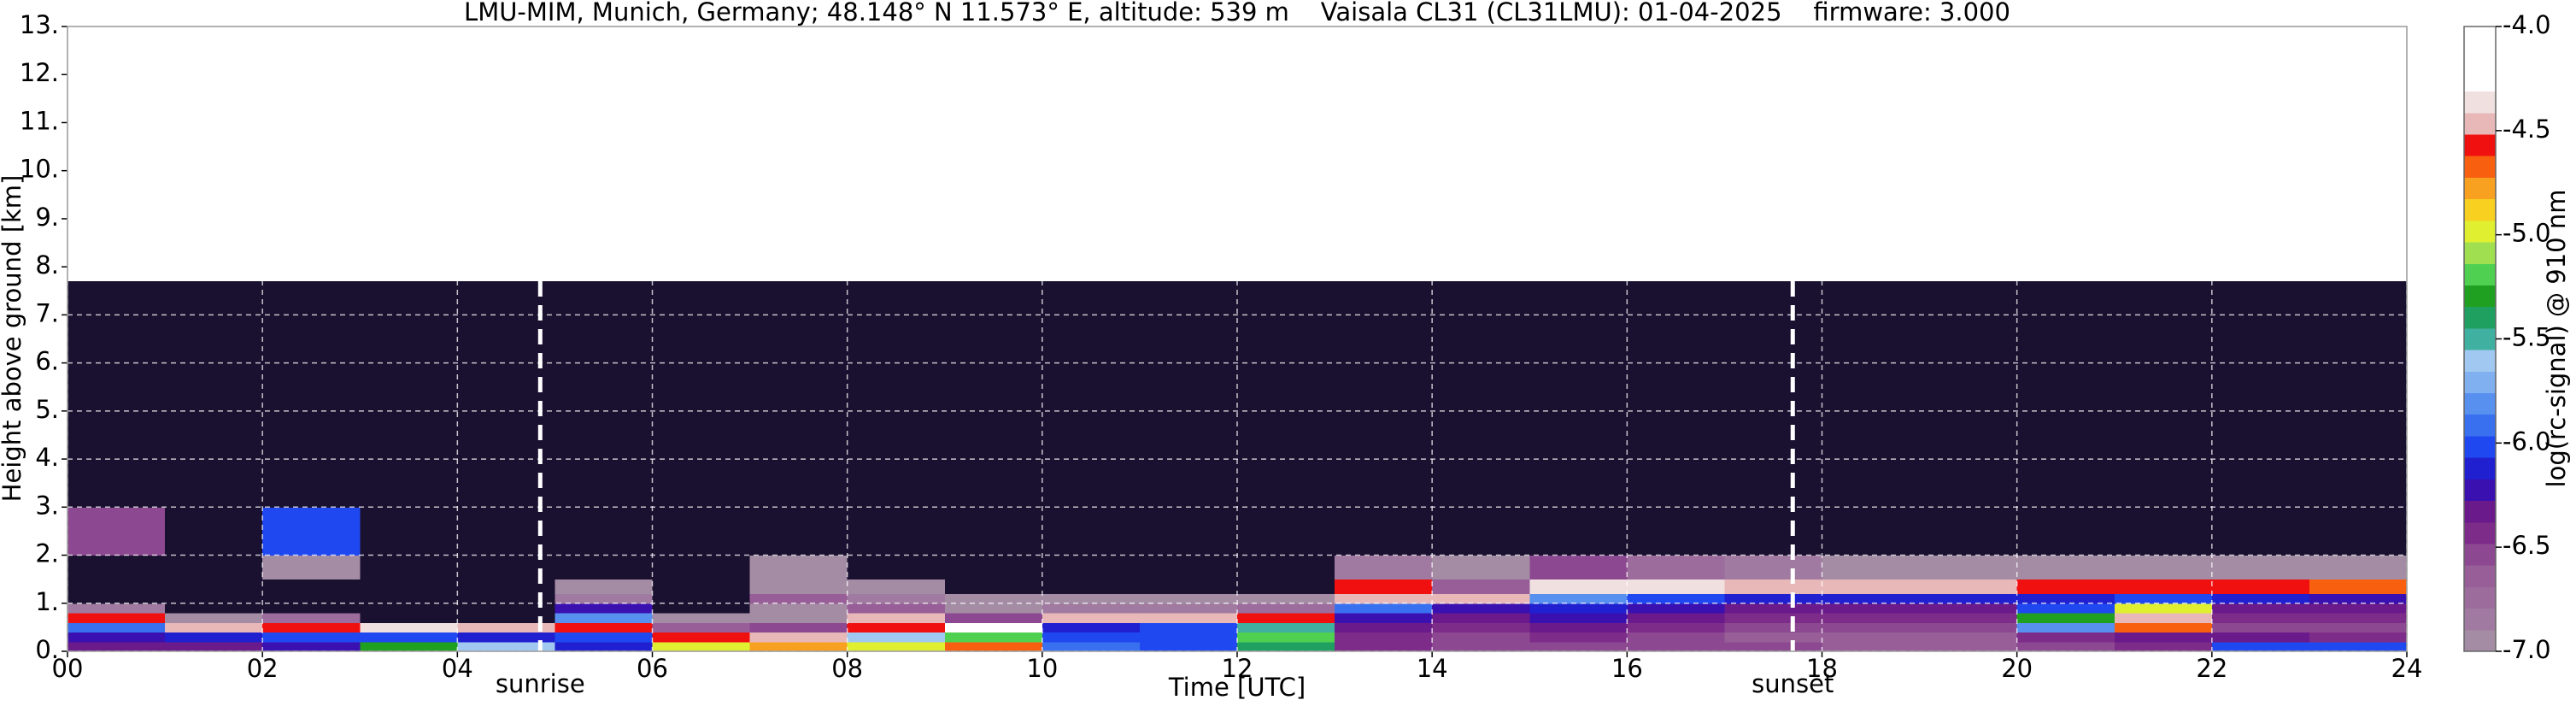  Describe the element at coordinates (2527, 441) in the screenshot. I see `colorbar-tick-label: -6.0` at that location.